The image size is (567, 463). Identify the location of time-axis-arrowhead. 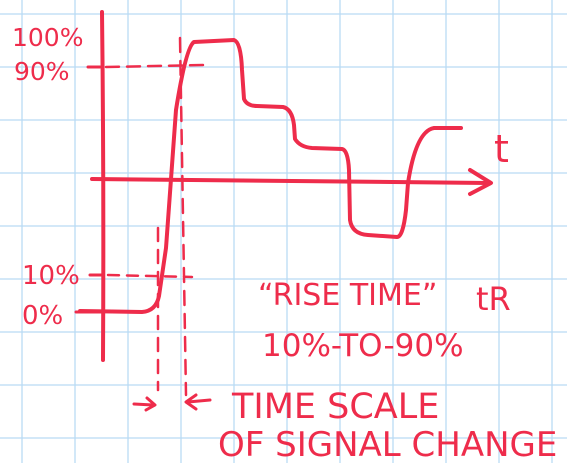
(480, 182).